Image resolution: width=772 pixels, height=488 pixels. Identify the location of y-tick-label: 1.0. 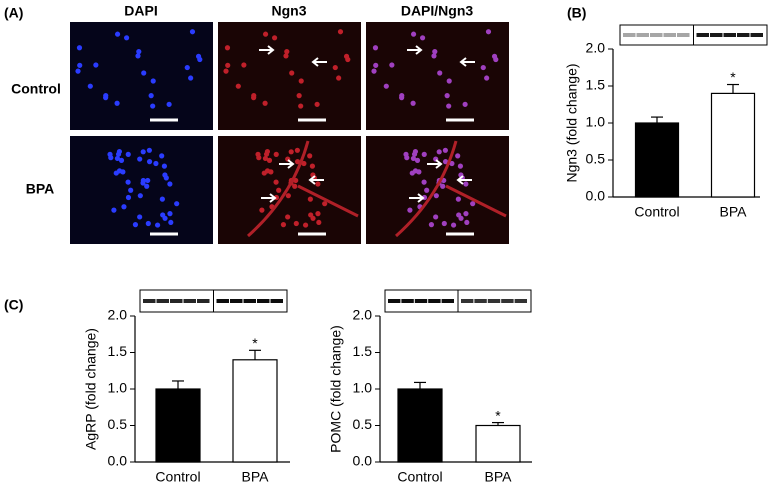
(596, 122).